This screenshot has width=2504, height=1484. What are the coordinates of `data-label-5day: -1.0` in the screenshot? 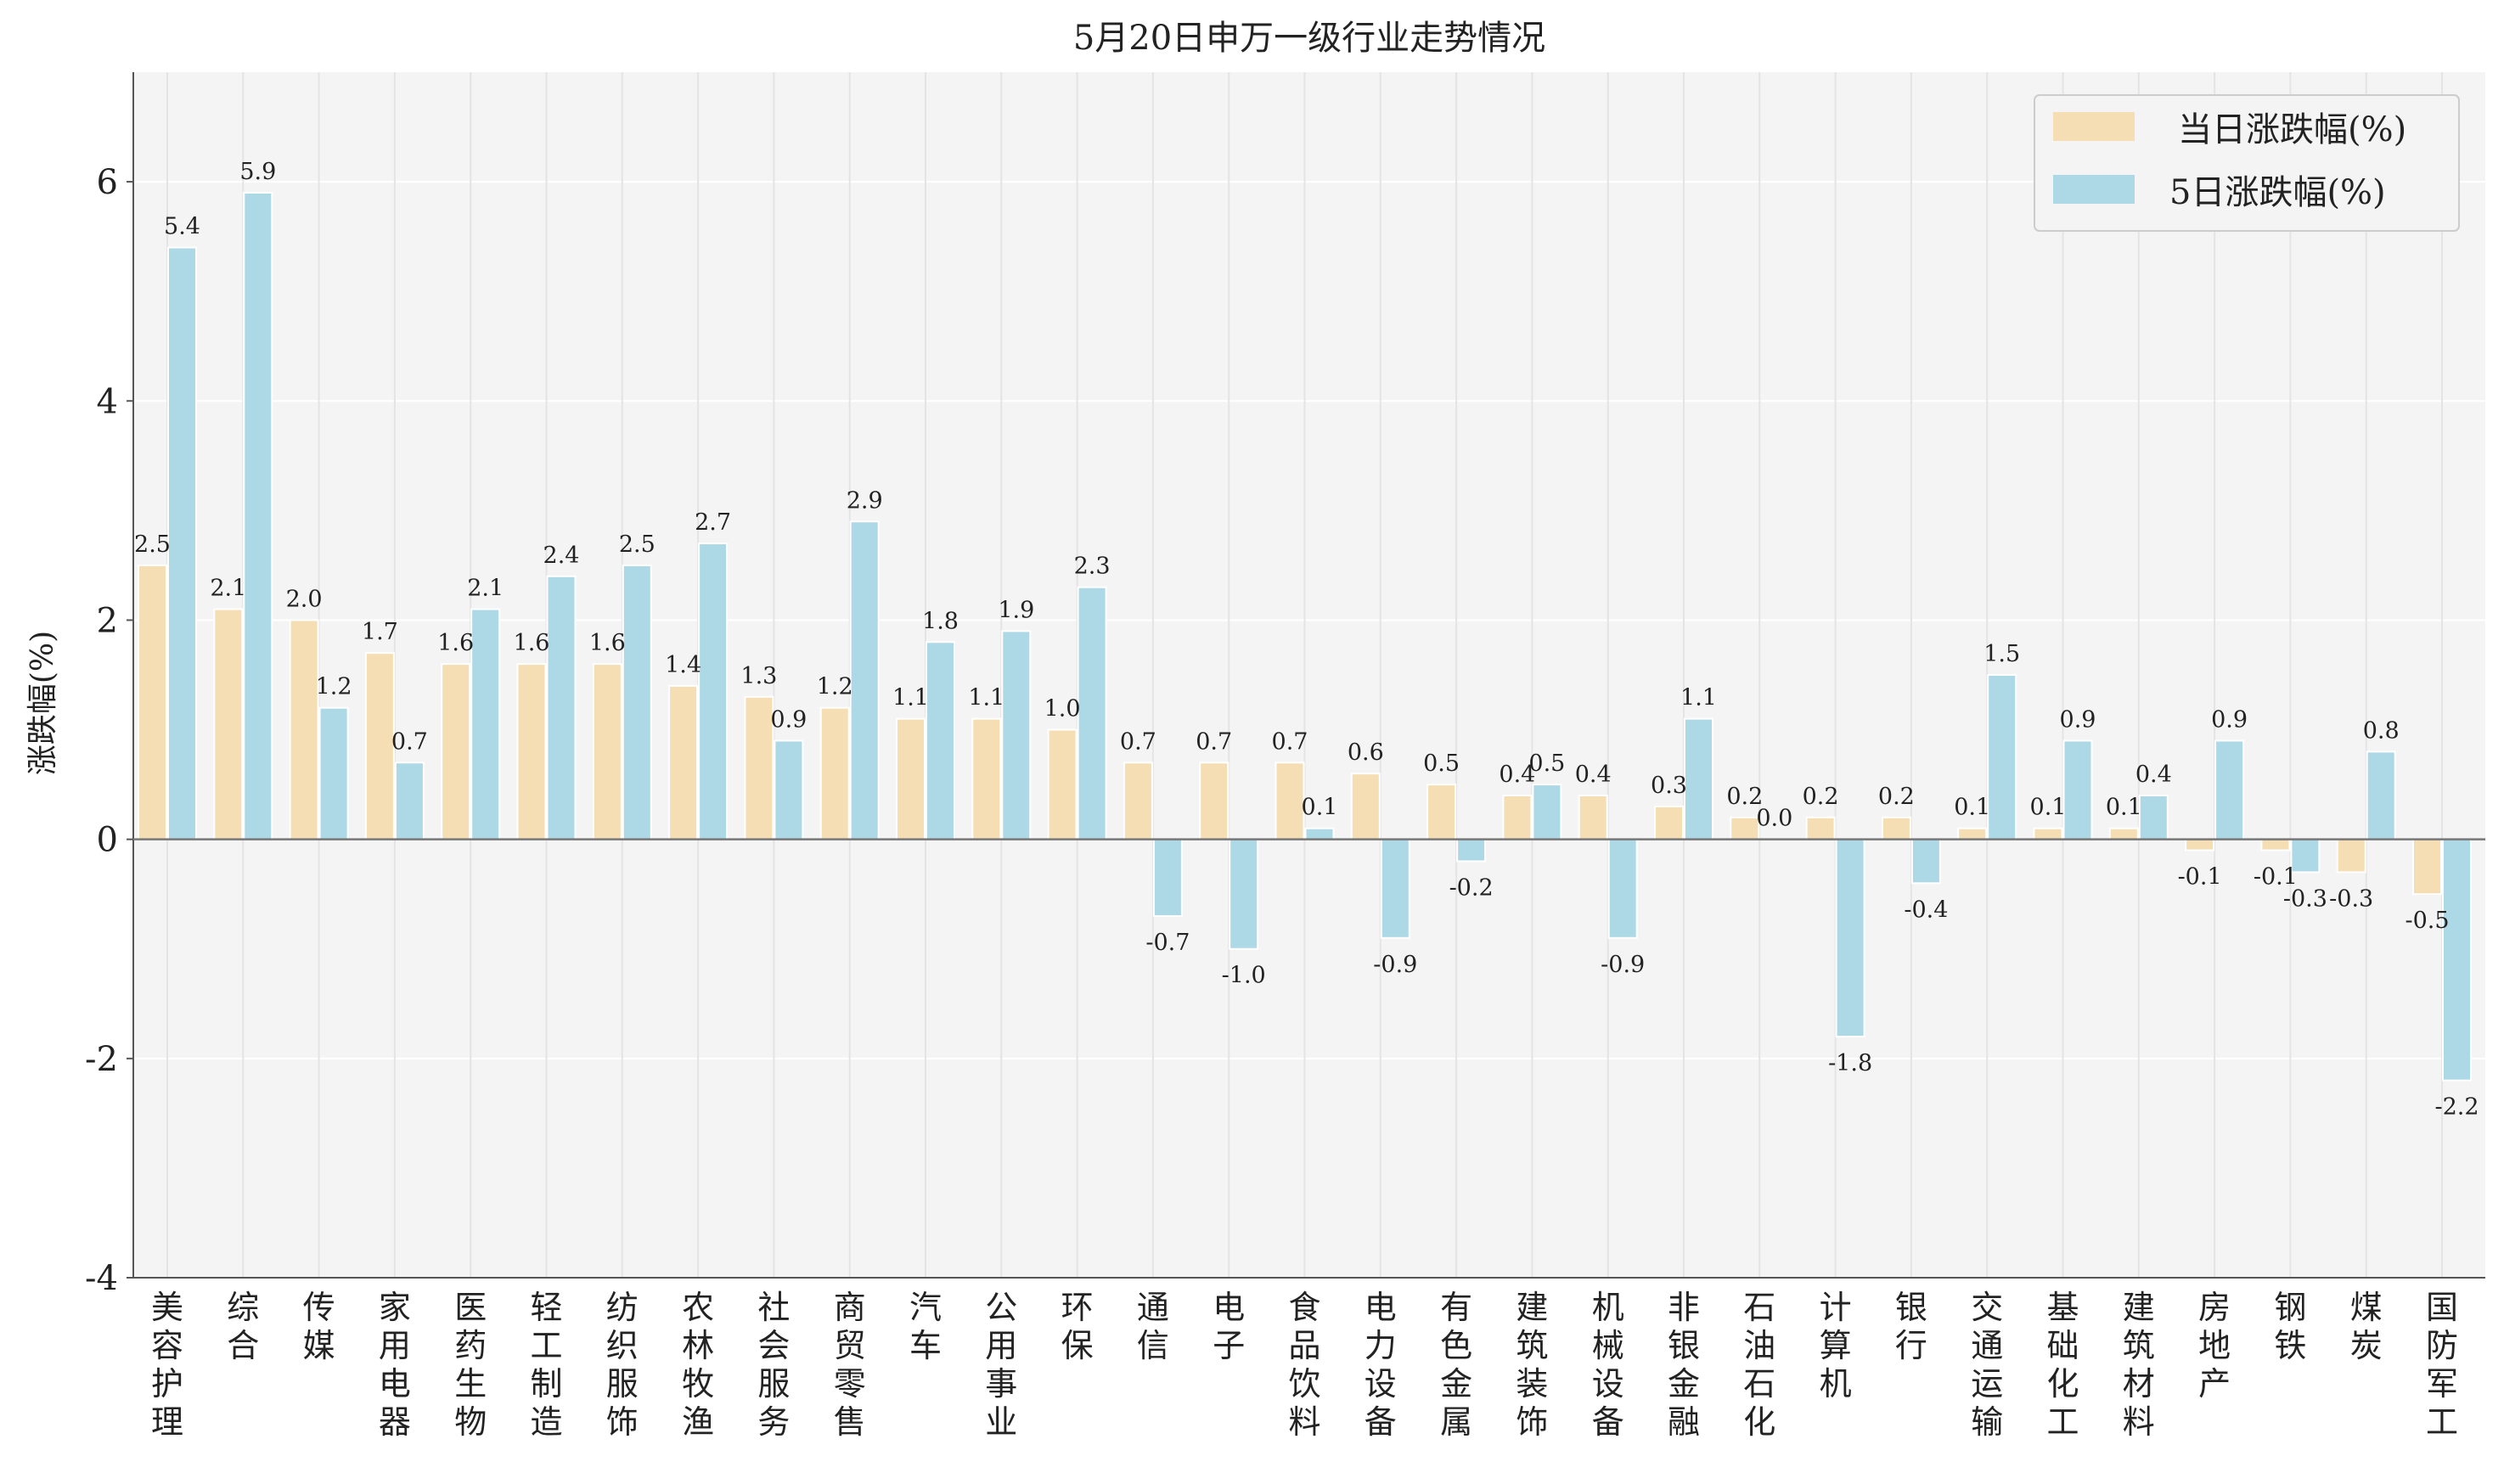 It's located at (1244, 976).